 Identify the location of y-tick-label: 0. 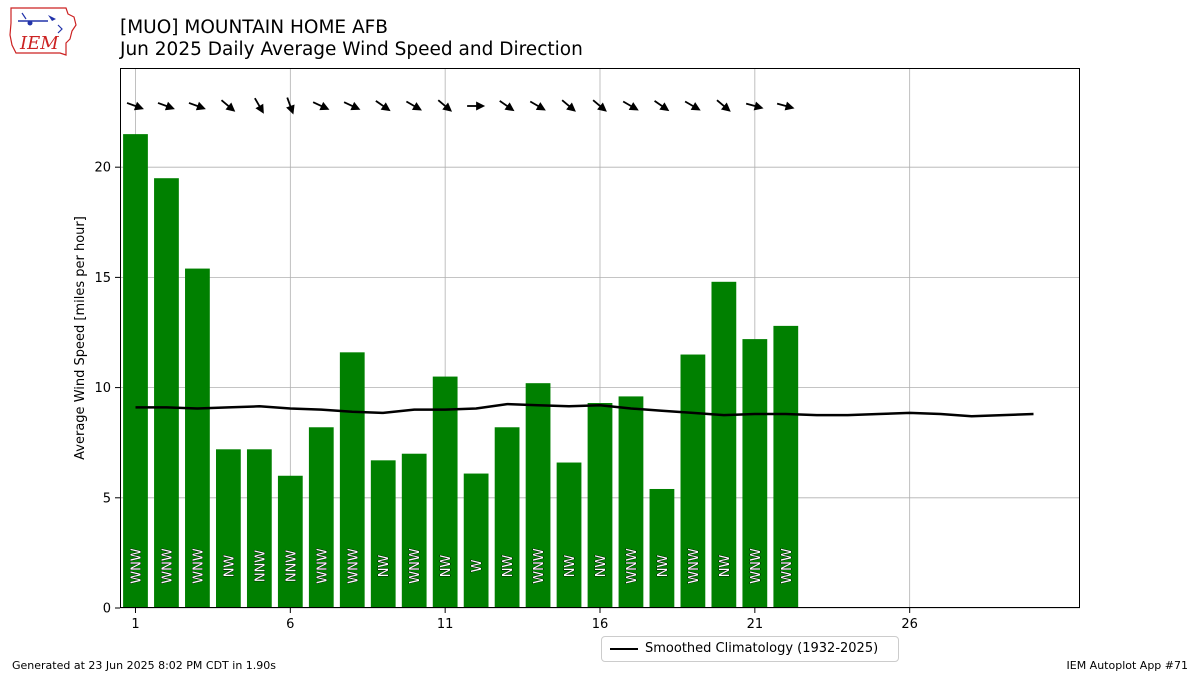
(107, 609).